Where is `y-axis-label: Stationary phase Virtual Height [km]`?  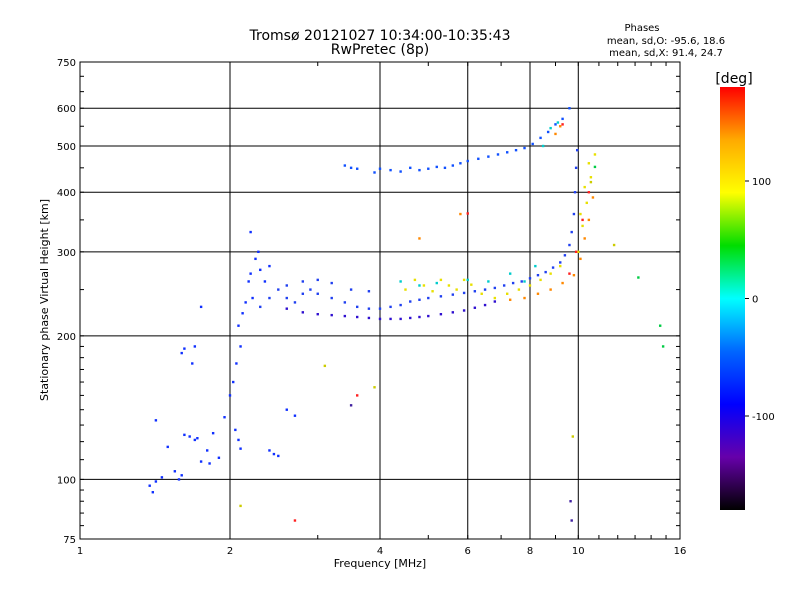 y-axis-label: Stationary phase Virtual Height [km] is located at coordinates (44, 300).